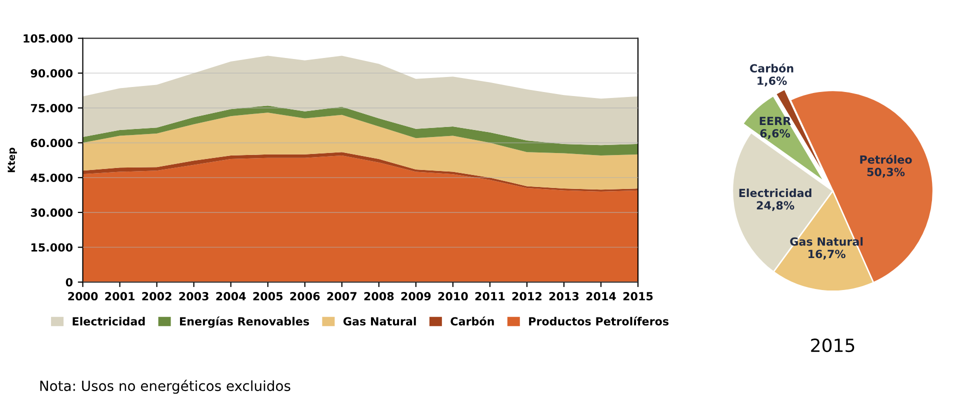 This screenshot has height=403, width=974. What do you see at coordinates (231, 296) in the screenshot?
I see `x-tick-label: 2004` at bounding box center [231, 296].